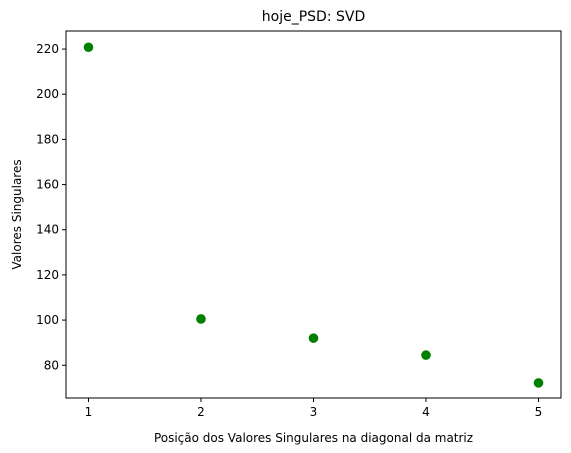 Image resolution: width=571 pixels, height=453 pixels. I want to click on y-axis-label: Valores Singulares, so click(17, 214).